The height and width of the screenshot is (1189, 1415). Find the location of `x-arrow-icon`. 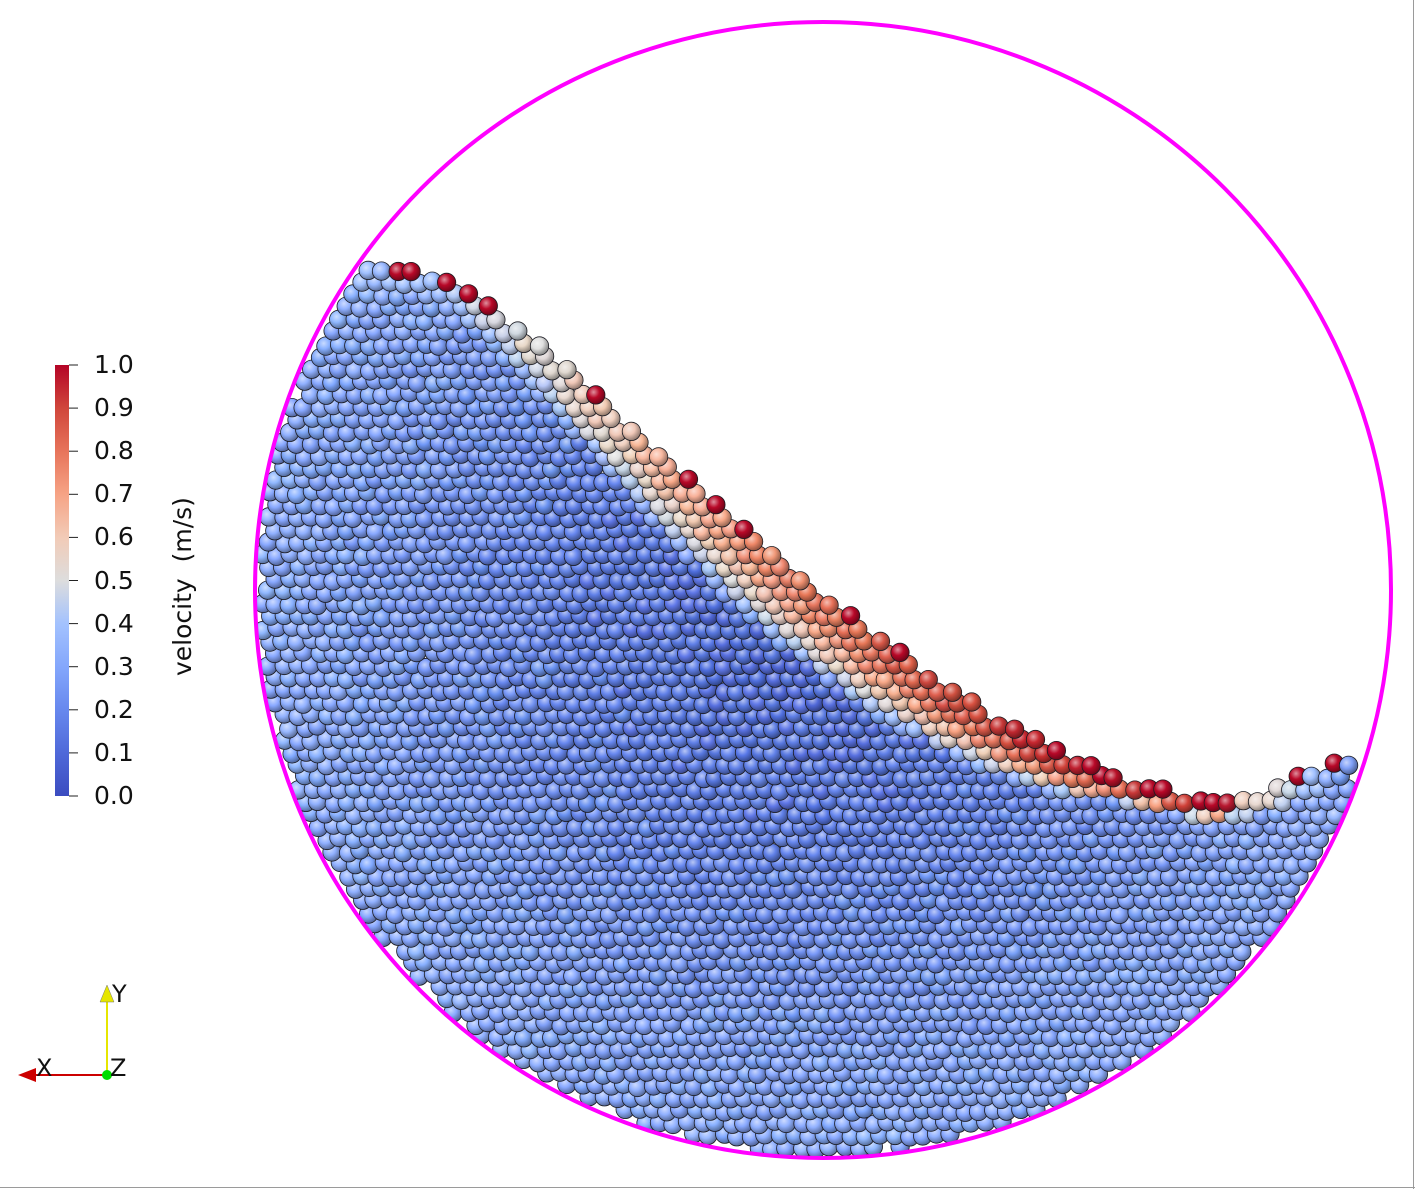

x-arrow-icon is located at coordinates (27, 1075).